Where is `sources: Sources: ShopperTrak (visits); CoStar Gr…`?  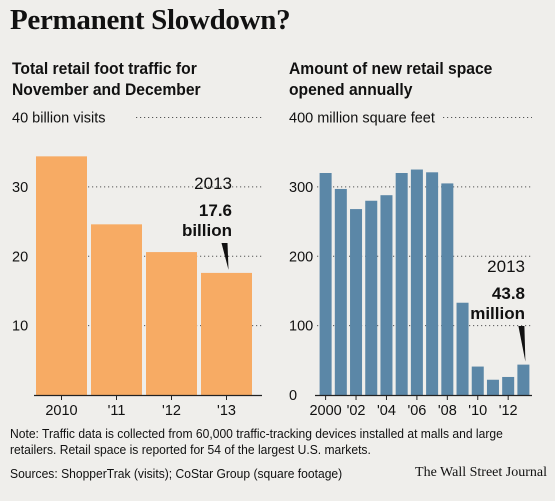 sources: Sources: ShopperTrak (visits); CoStar Gr… is located at coordinates (176, 473).